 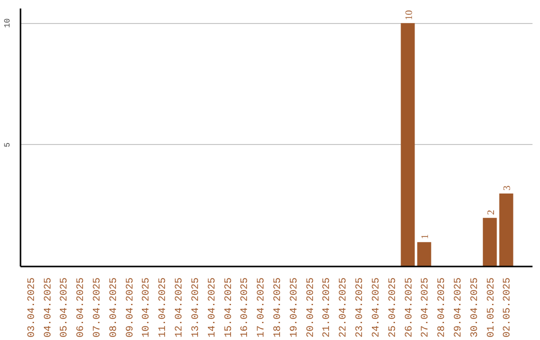 I want to click on x-tick-label: 06.04.2025, so click(x=82, y=307).